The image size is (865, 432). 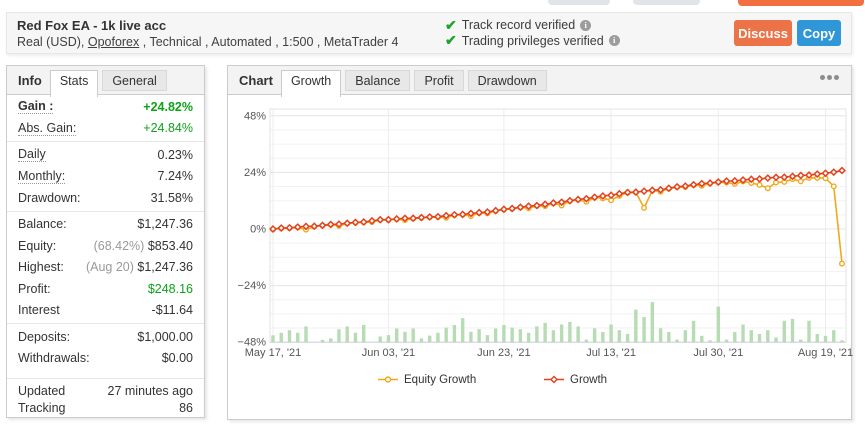 I want to click on stat-label: Updated, so click(x=42, y=390).